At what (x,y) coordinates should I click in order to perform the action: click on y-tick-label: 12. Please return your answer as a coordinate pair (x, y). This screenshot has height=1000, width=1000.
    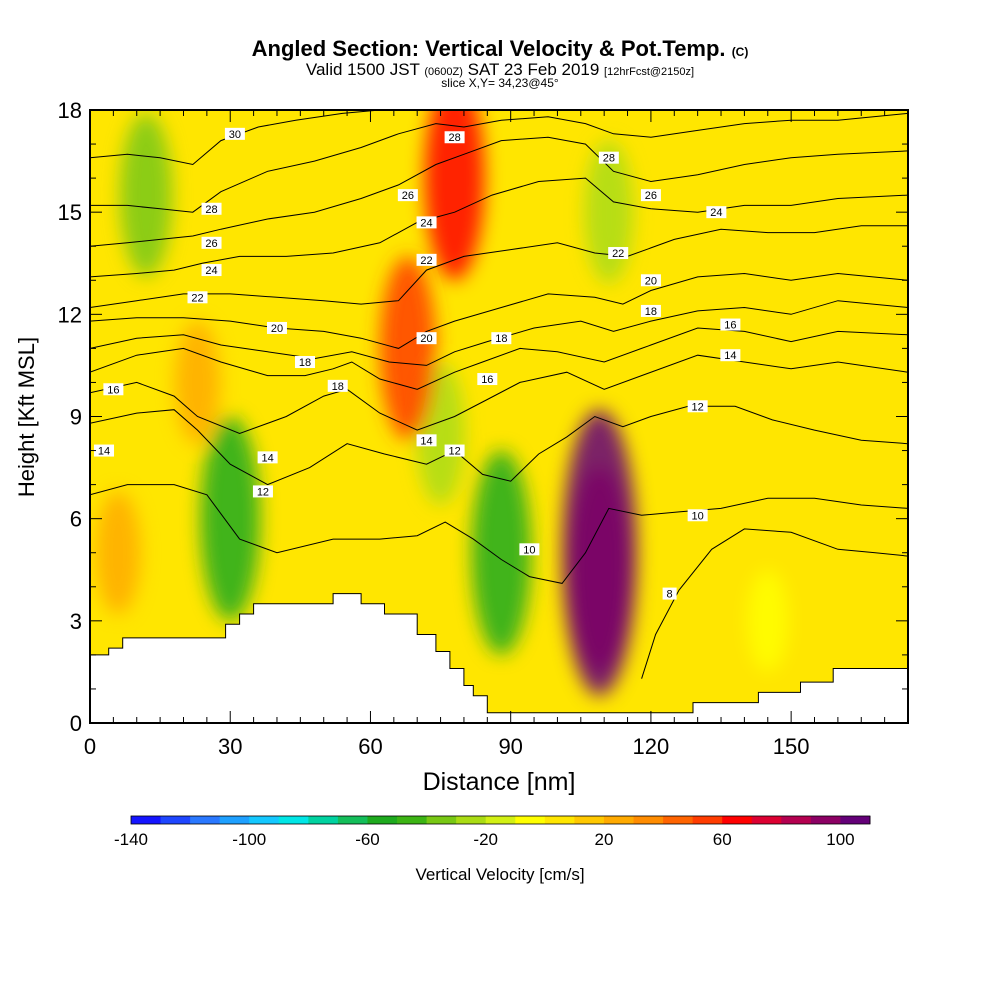
    Looking at the image, I should click on (70, 314).